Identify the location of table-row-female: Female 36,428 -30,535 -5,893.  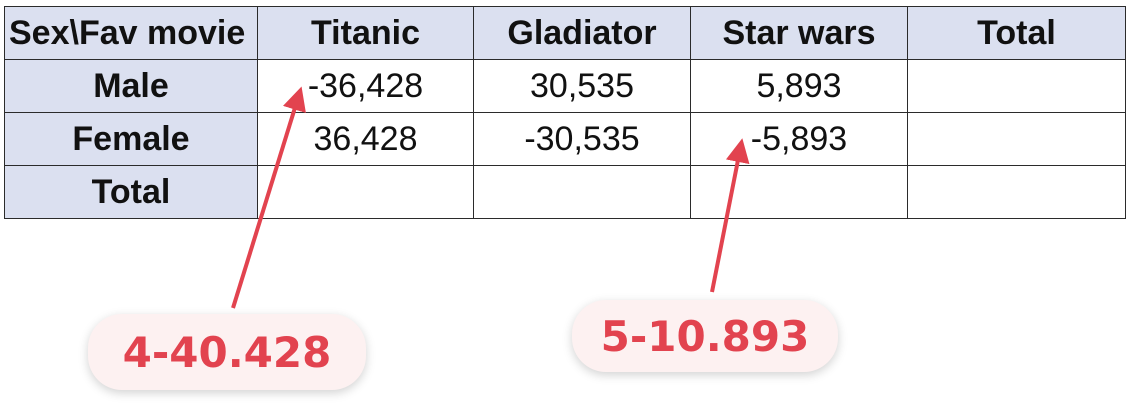
(565, 139).